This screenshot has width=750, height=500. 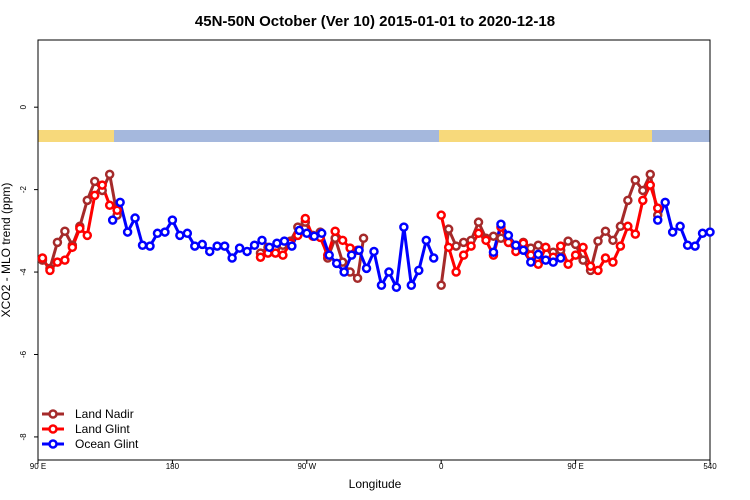 What do you see at coordinates (23, 106) in the screenshot?
I see `y-tick-label: 0` at bounding box center [23, 106].